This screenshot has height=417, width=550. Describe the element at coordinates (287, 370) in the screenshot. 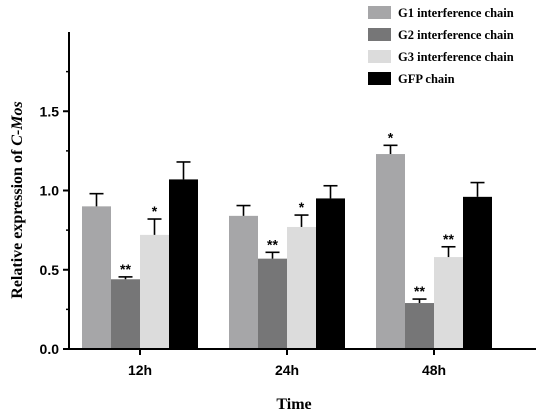

I see `x-tick-label: 24h` at that location.